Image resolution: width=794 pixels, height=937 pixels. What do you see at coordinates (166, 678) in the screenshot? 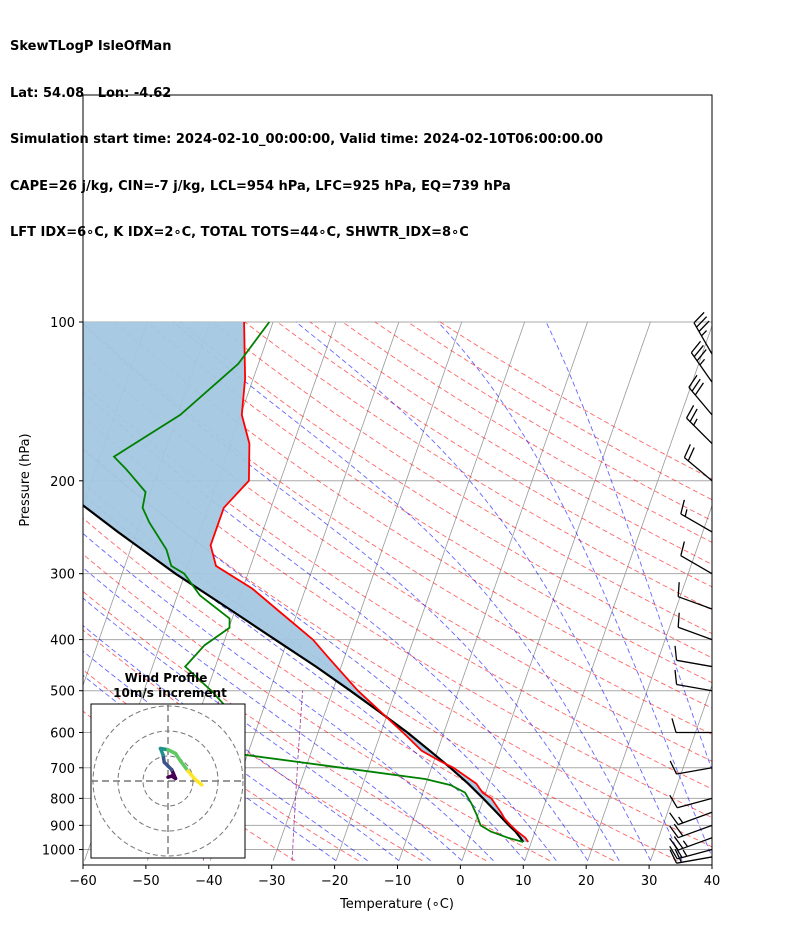
I see `hodograph-title: Wind Profile` at bounding box center [166, 678].